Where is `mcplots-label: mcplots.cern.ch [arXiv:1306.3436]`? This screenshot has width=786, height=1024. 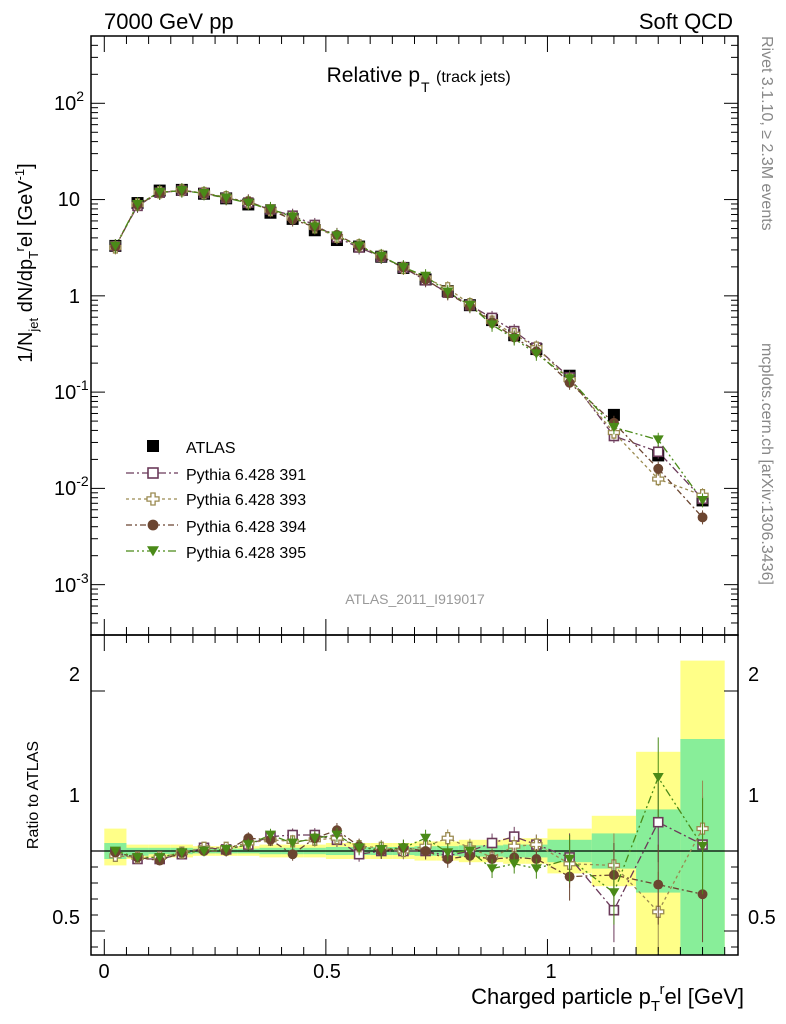
mcplots-label: mcplots.cern.ch [arXiv:1306.3436] is located at coordinates (766, 464).